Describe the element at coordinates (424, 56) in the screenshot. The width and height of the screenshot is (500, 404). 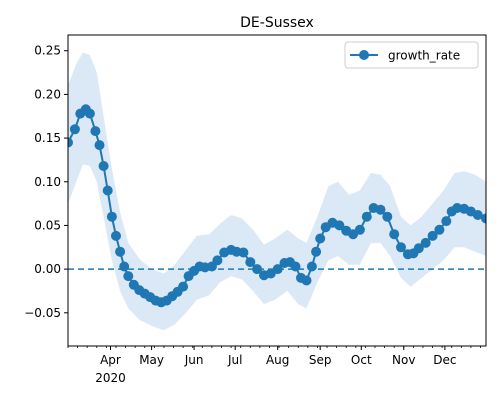
I see `legend-label-growth-rate: growth_rate` at that location.